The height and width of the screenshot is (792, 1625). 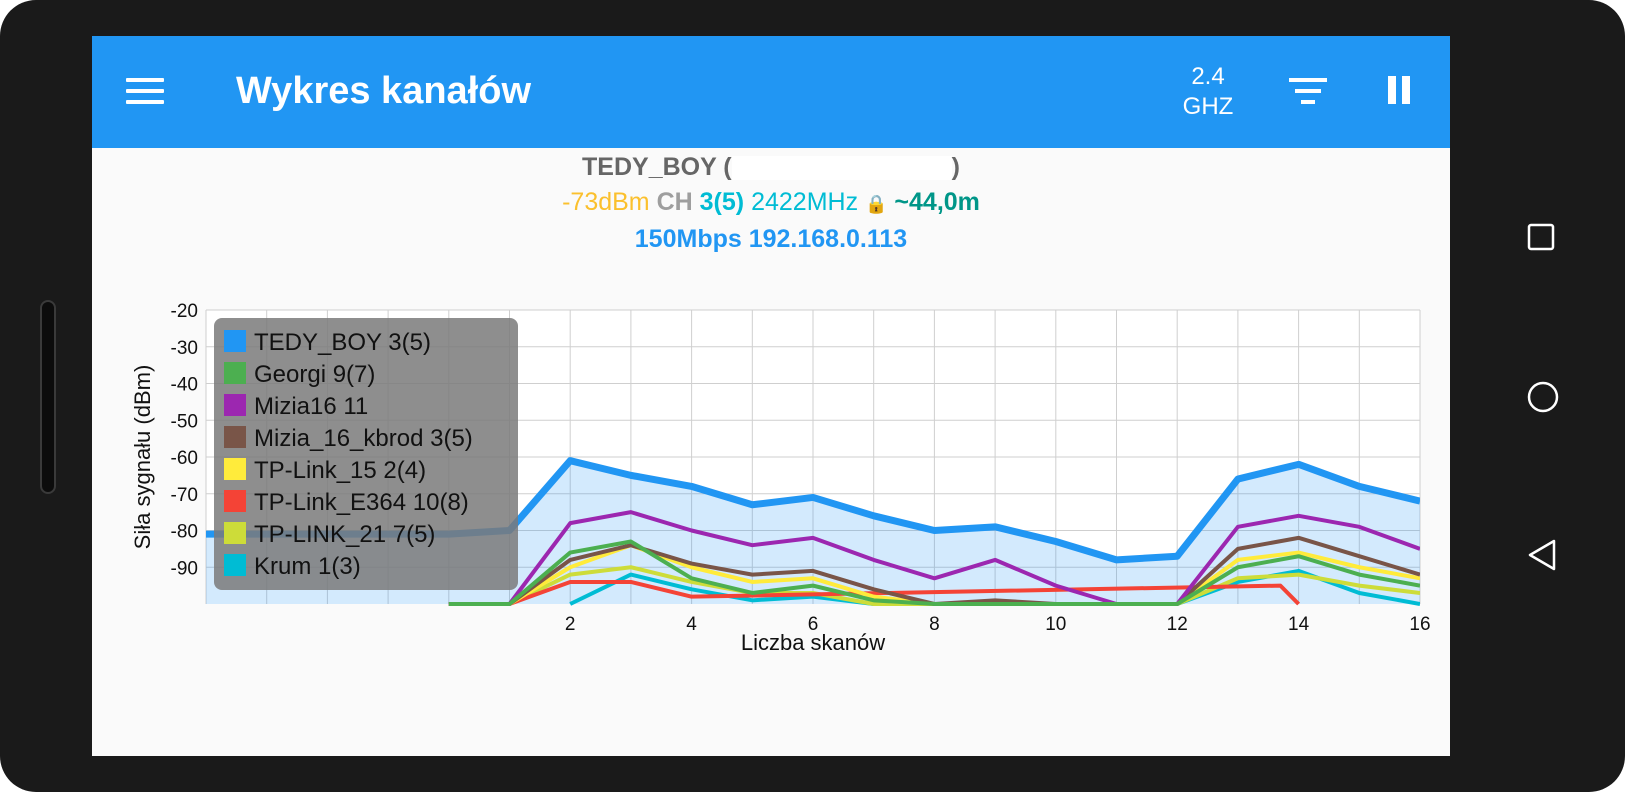 What do you see at coordinates (722, 202) in the screenshot?
I see `channel-value: 3(5)` at bounding box center [722, 202].